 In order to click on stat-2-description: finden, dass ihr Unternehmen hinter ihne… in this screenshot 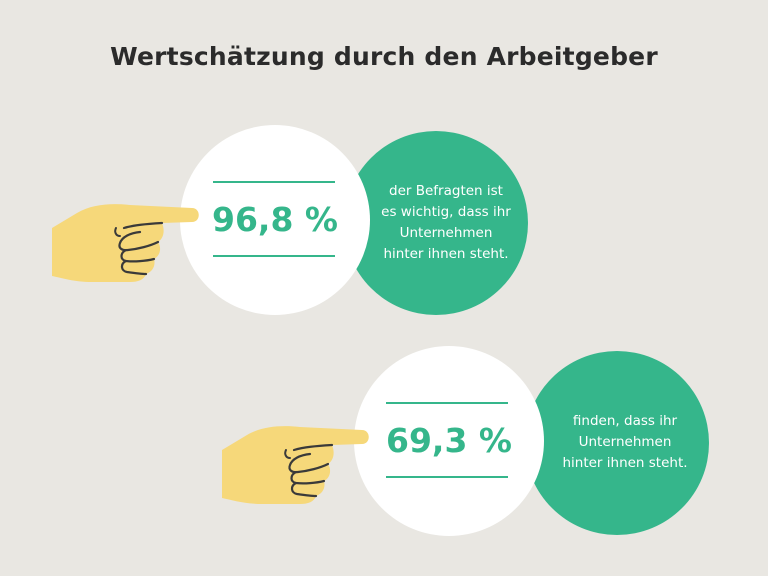, I will do `click(625, 442)`.